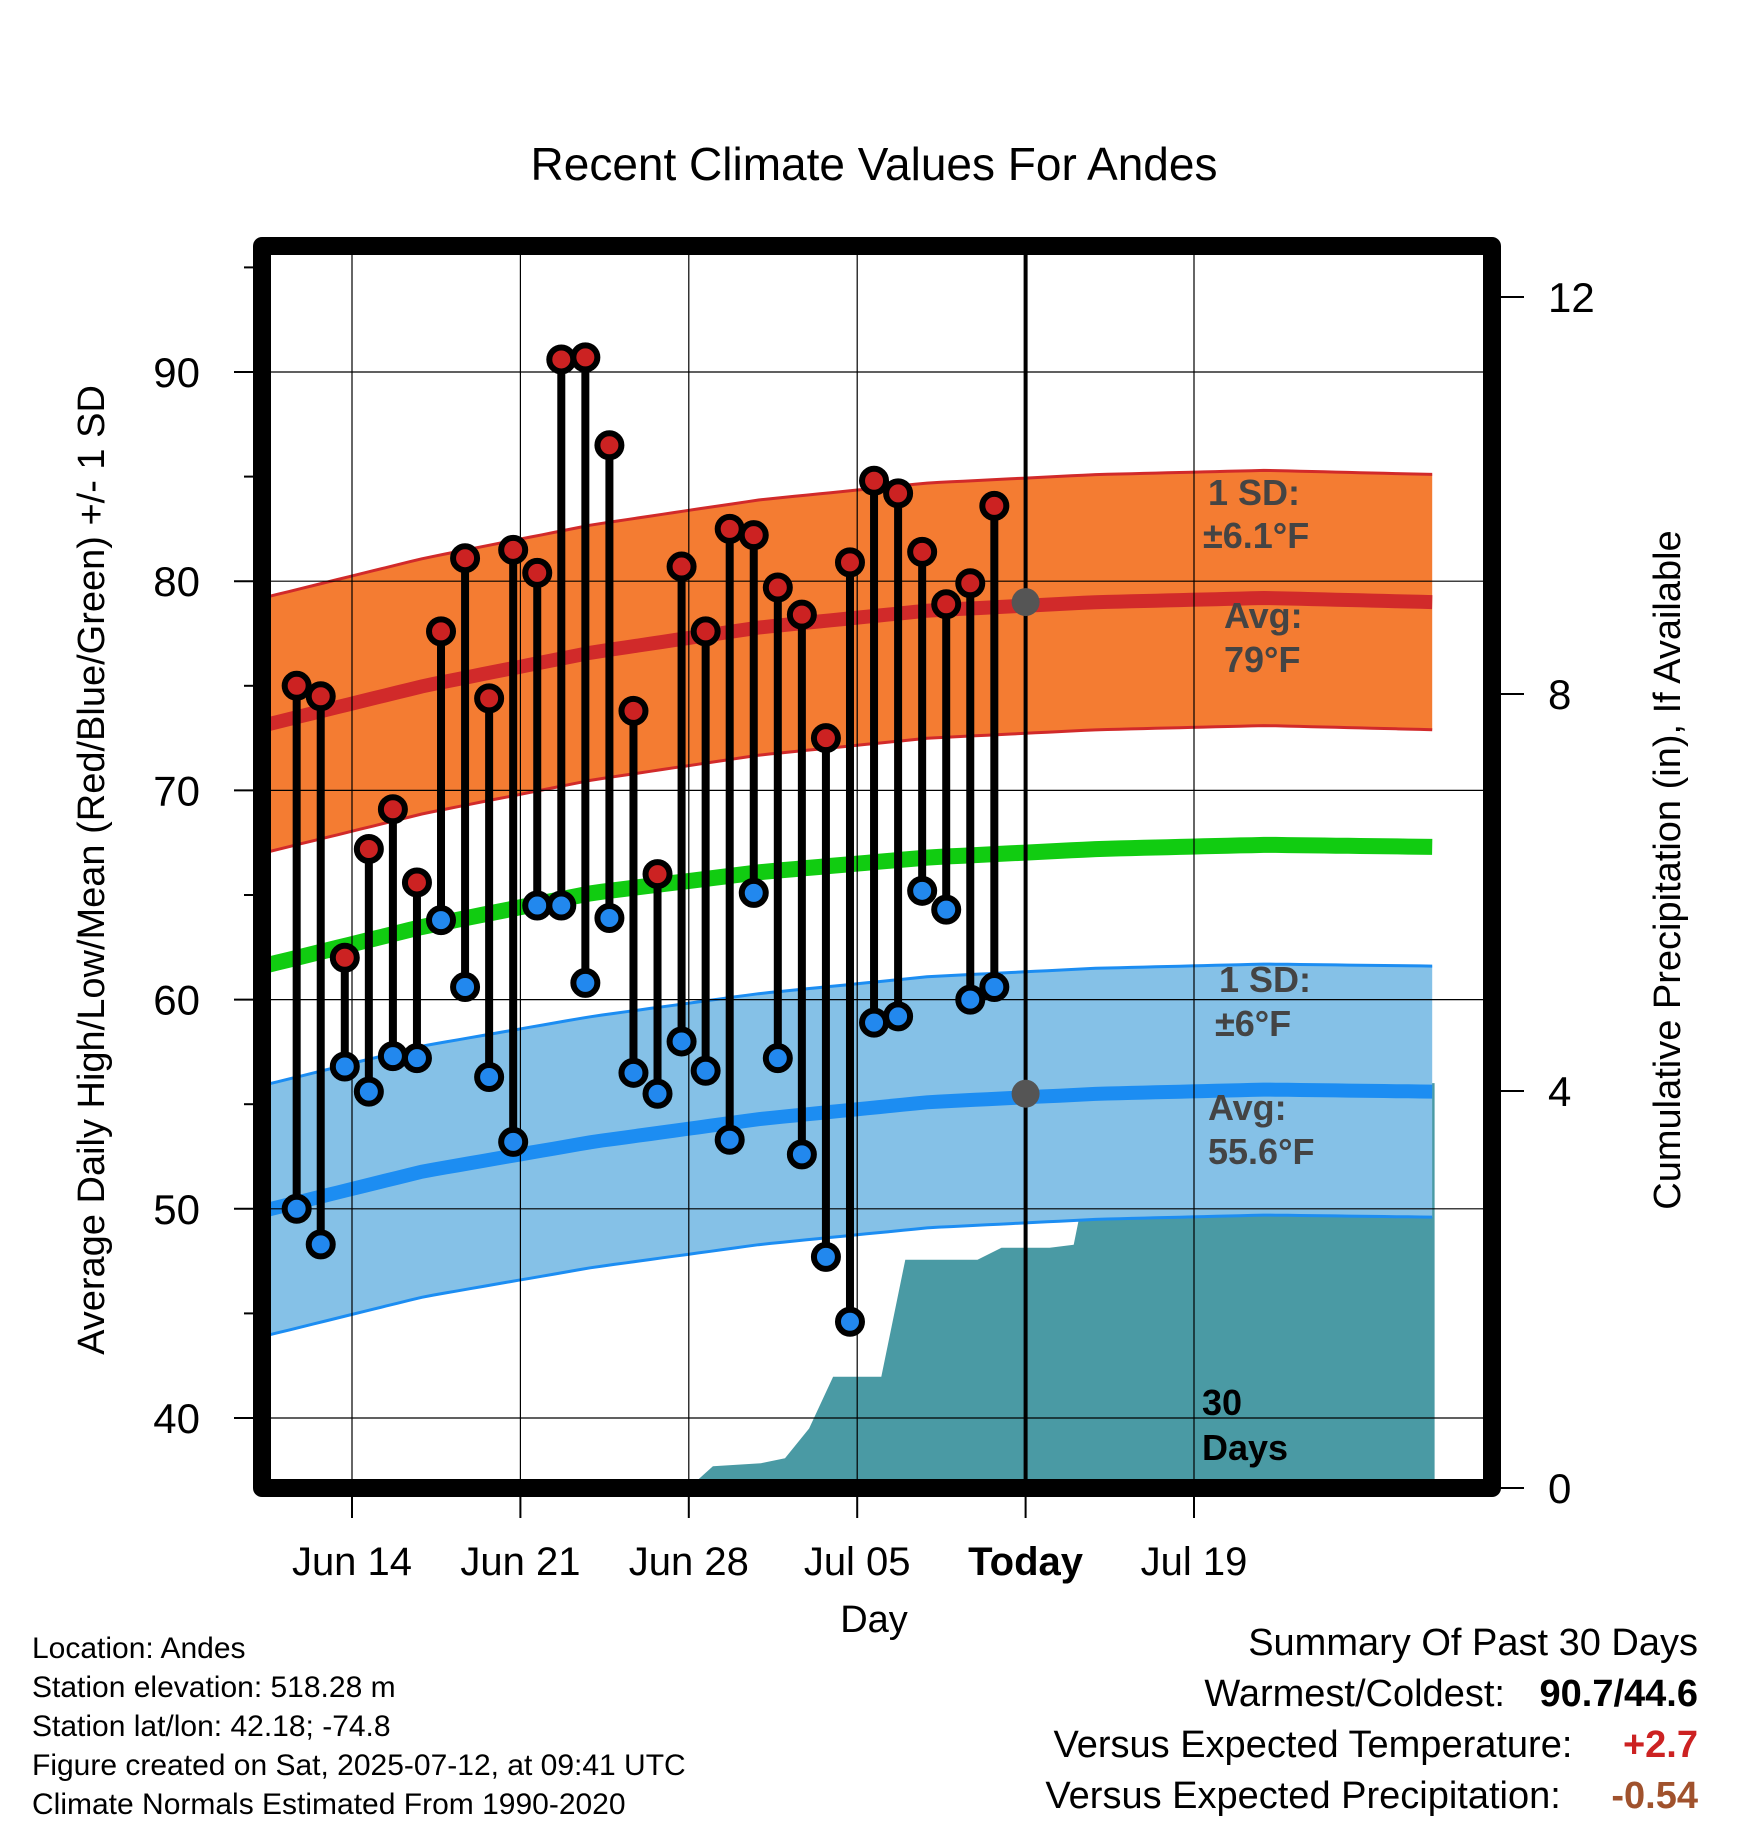 The width and height of the screenshot is (1748, 1828). I want to click on high-sd-label: 1 SD:, so click(1254, 492).